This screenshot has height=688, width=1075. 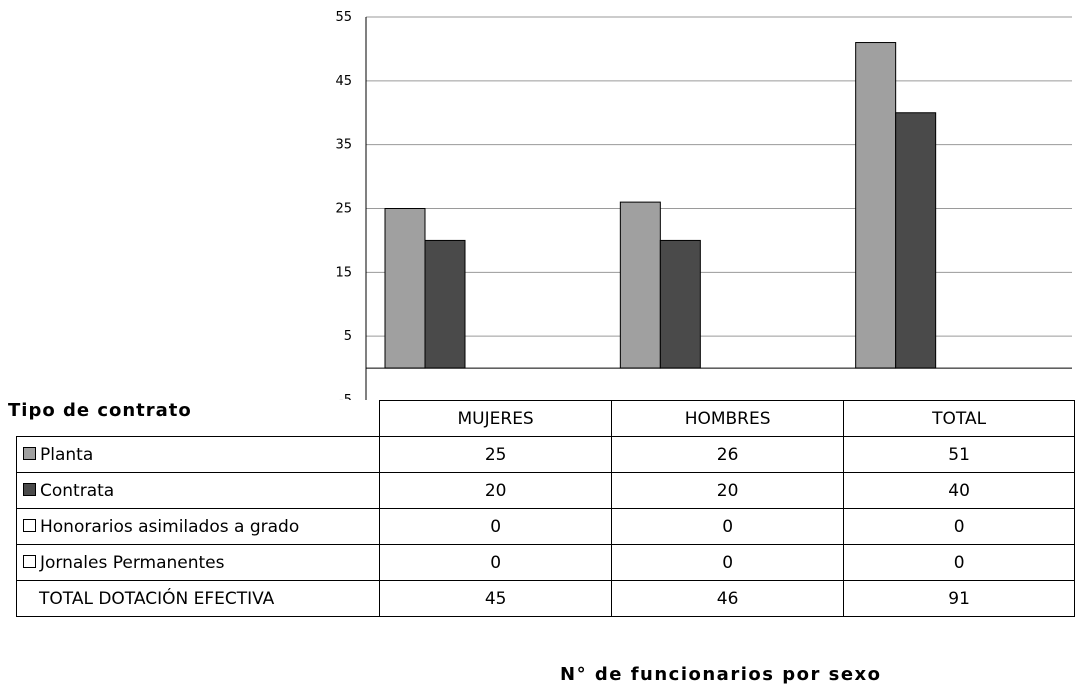 What do you see at coordinates (29, 453) in the screenshot?
I see `legend-key-planta` at bounding box center [29, 453].